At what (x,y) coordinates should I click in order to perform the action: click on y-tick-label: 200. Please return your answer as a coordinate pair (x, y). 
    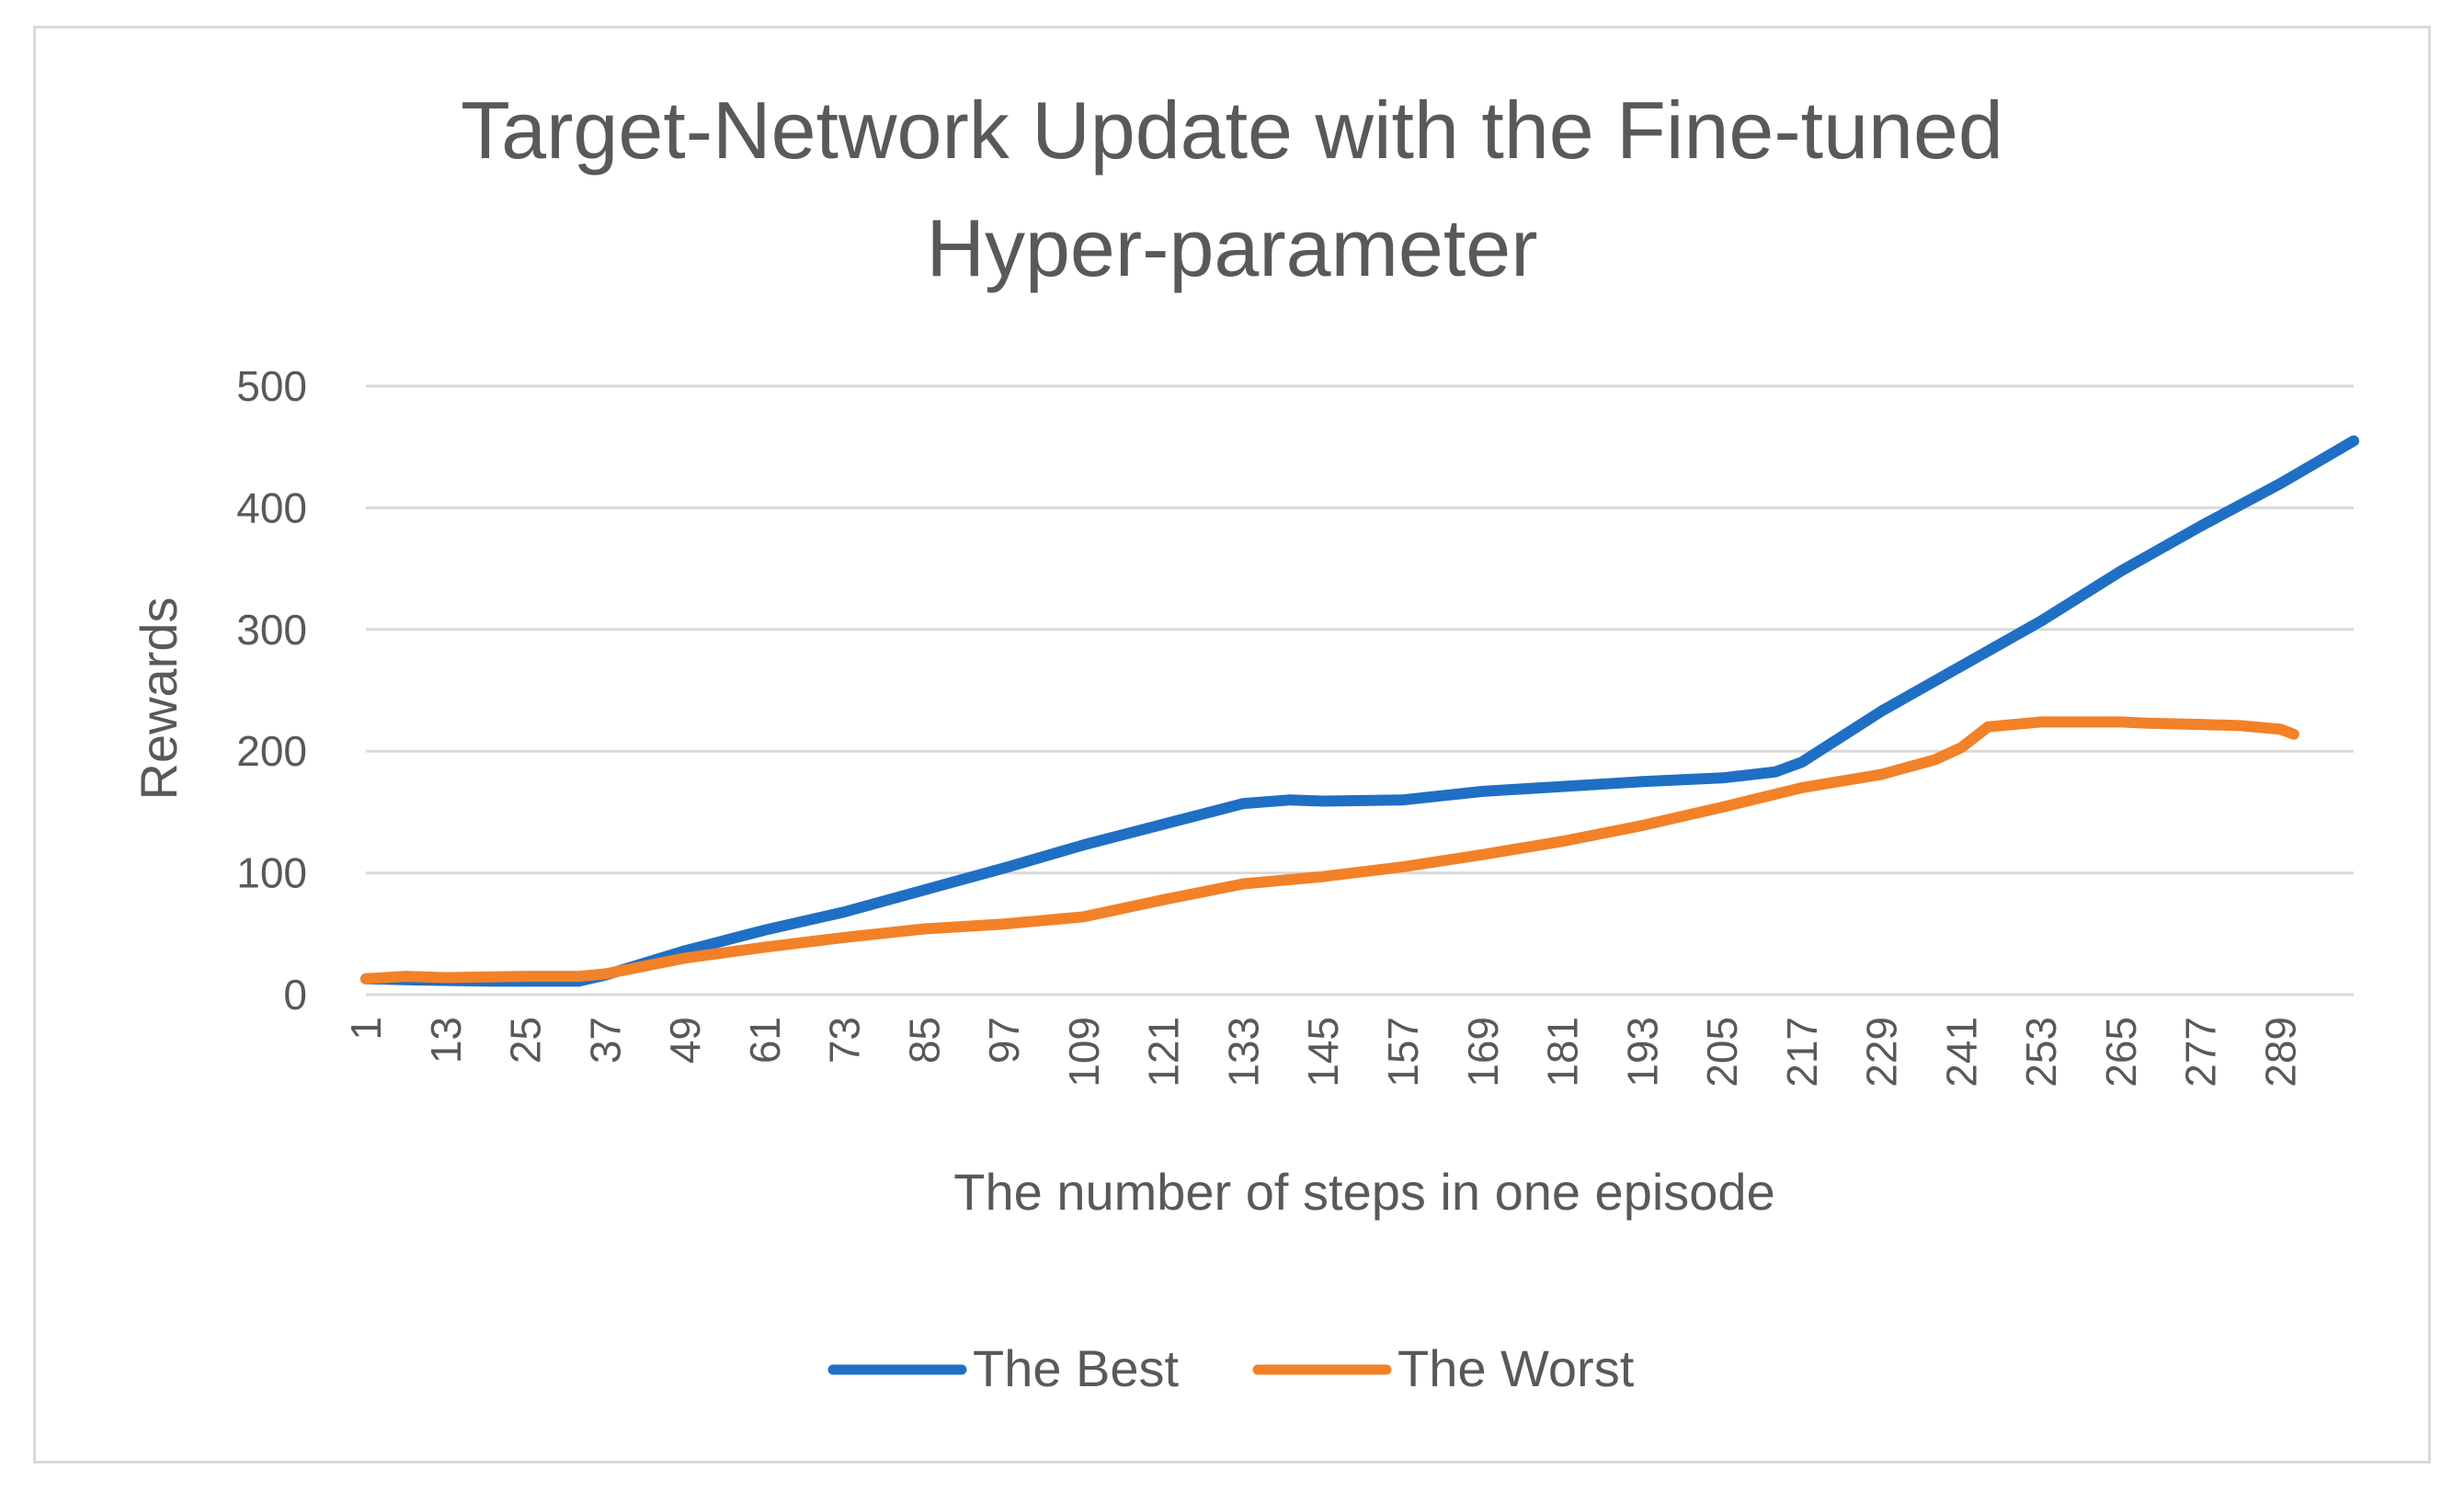
    Looking at the image, I should click on (271, 751).